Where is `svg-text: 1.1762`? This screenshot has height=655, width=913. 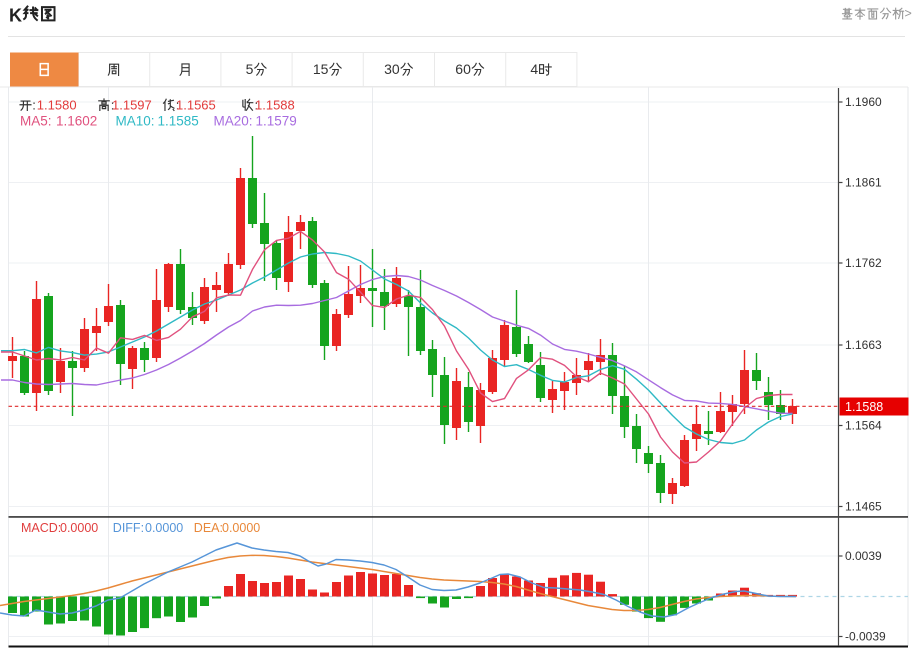
svg-text: 1.1762 is located at coordinates (863, 263).